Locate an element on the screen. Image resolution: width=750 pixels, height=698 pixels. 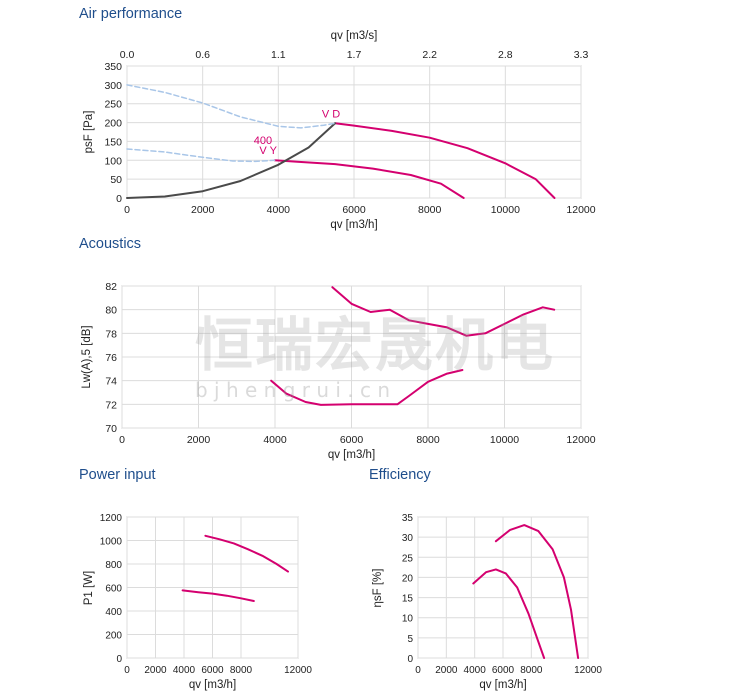
efficiency-x-tick-label: 0 is located at coordinates (418, 670).